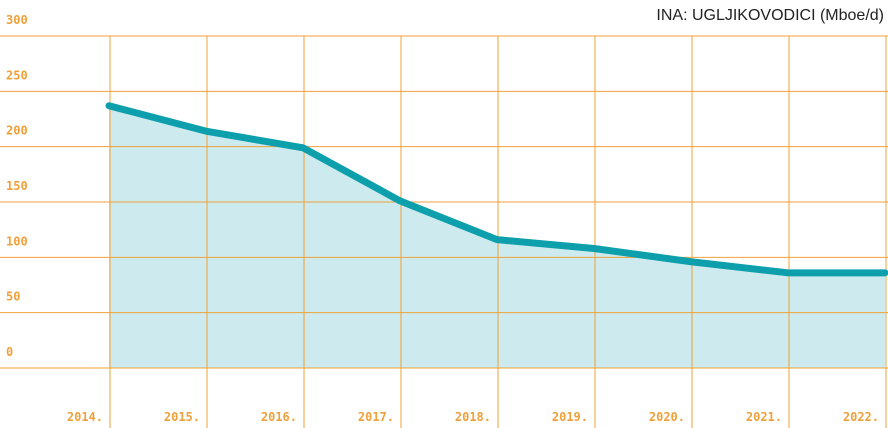 This screenshot has height=428, width=888. I want to click on x-tick-label: 2021., so click(764, 417).